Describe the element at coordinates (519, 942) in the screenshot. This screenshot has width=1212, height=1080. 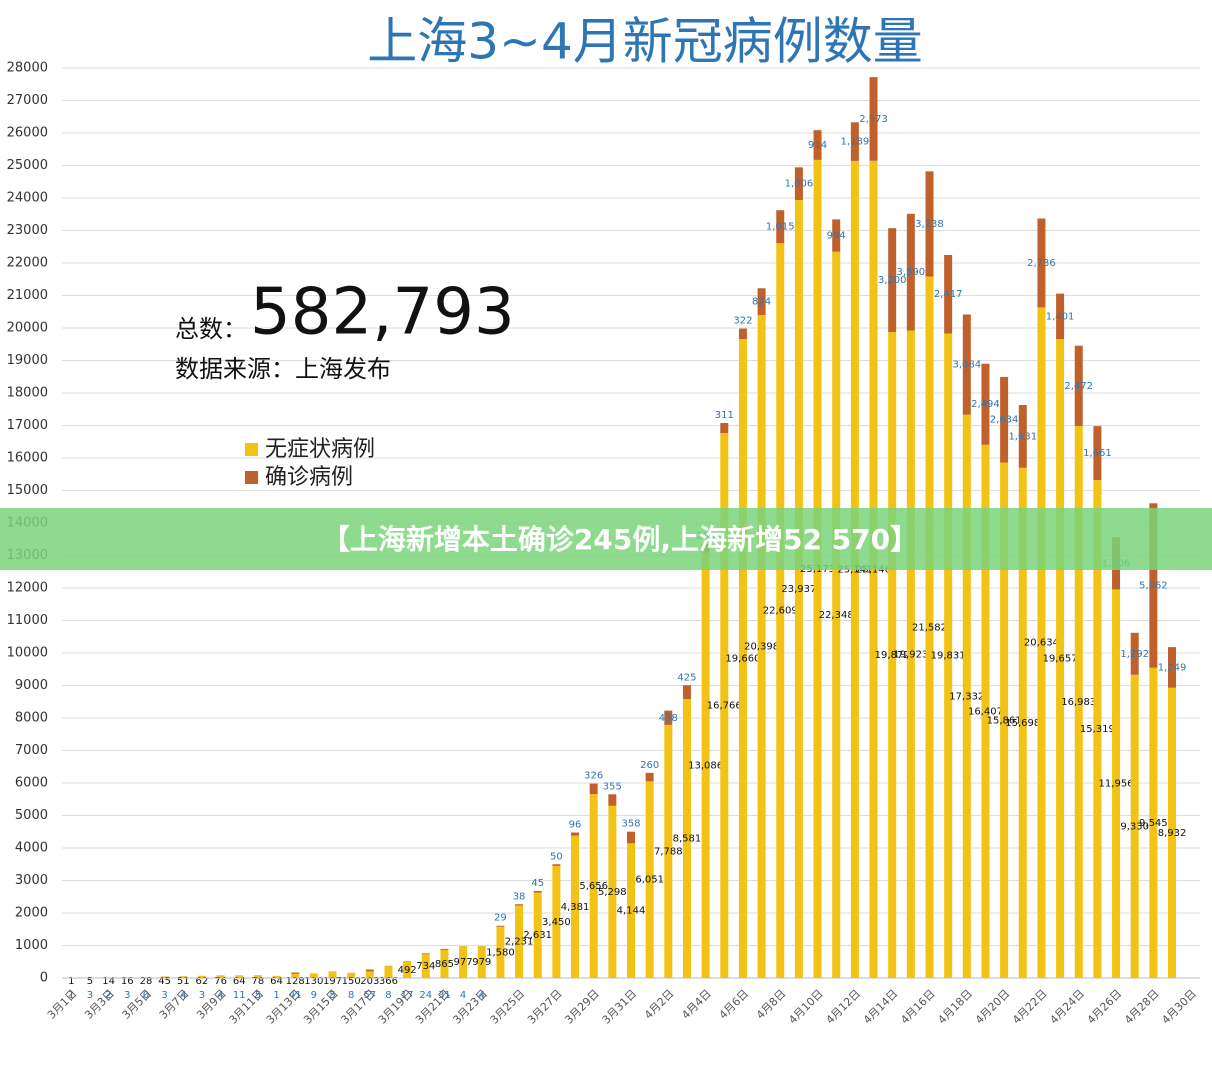
I see `data-label: 2,231` at that location.